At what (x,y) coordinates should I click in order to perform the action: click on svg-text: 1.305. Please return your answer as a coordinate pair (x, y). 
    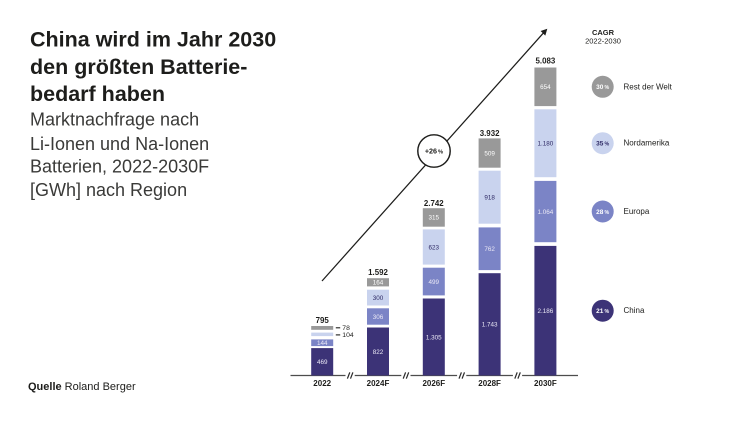
    Looking at the image, I should click on (434, 337).